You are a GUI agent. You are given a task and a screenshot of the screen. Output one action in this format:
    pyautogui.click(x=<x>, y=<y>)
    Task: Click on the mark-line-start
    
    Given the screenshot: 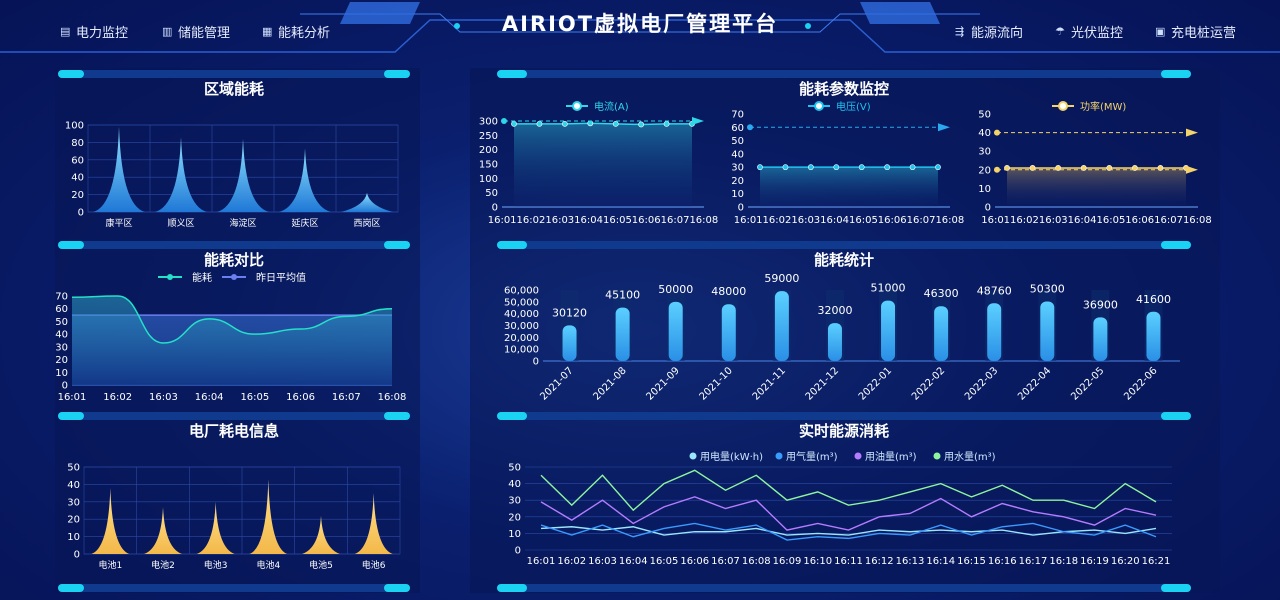 What is the action you would take?
    pyautogui.click(x=997, y=132)
    